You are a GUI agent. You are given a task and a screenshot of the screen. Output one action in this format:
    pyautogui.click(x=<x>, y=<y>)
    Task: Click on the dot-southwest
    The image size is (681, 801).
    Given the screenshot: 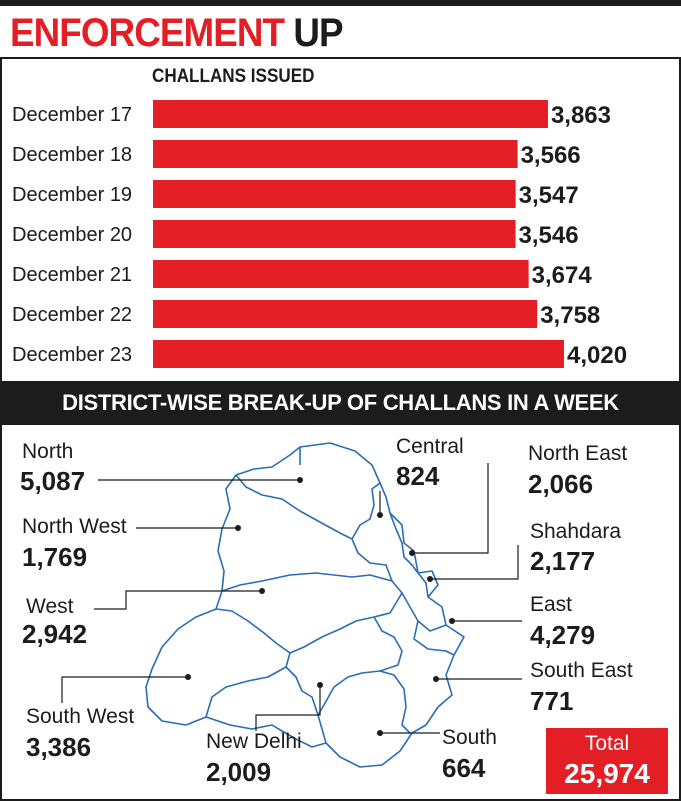 What is the action you would take?
    pyautogui.click(x=188, y=677)
    